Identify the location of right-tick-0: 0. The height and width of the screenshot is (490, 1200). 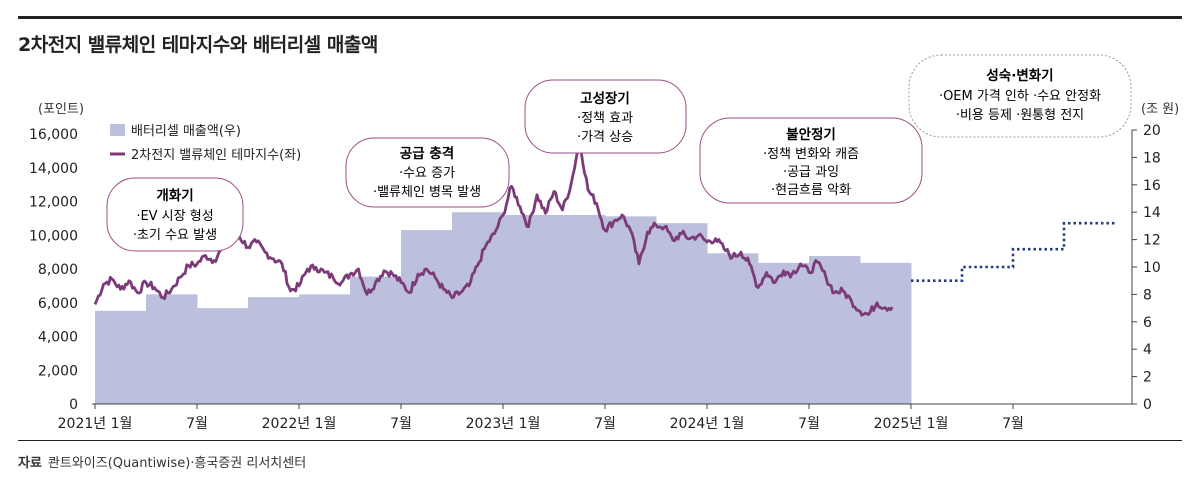
(1147, 405).